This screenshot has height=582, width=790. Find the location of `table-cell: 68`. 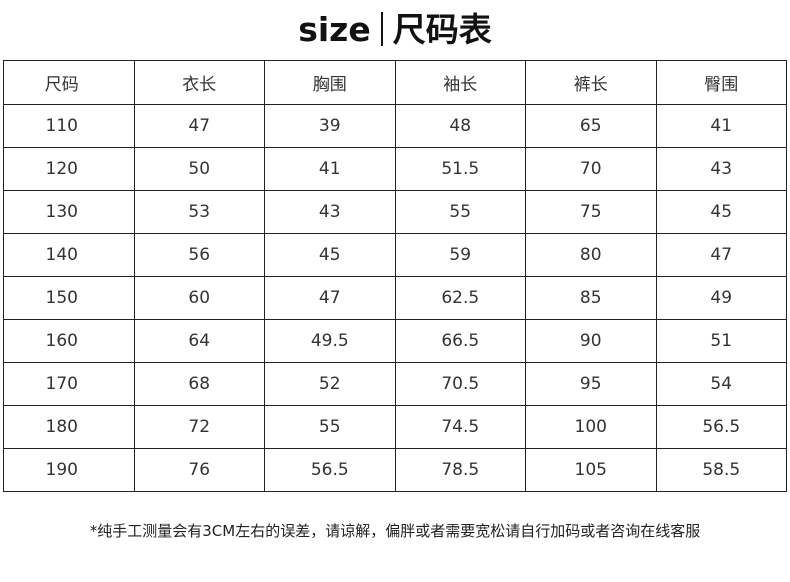

table-cell: 68 is located at coordinates (199, 384).